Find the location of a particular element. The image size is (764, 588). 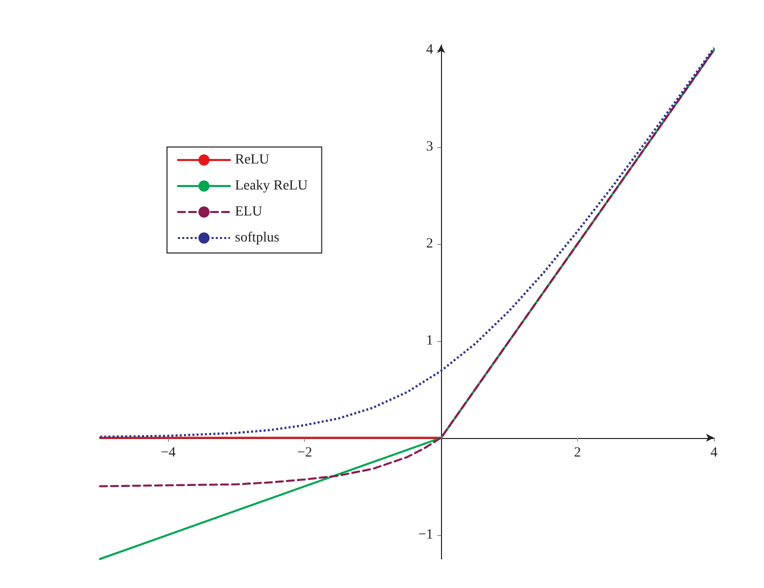

legend-label: ReLU is located at coordinates (252, 160).